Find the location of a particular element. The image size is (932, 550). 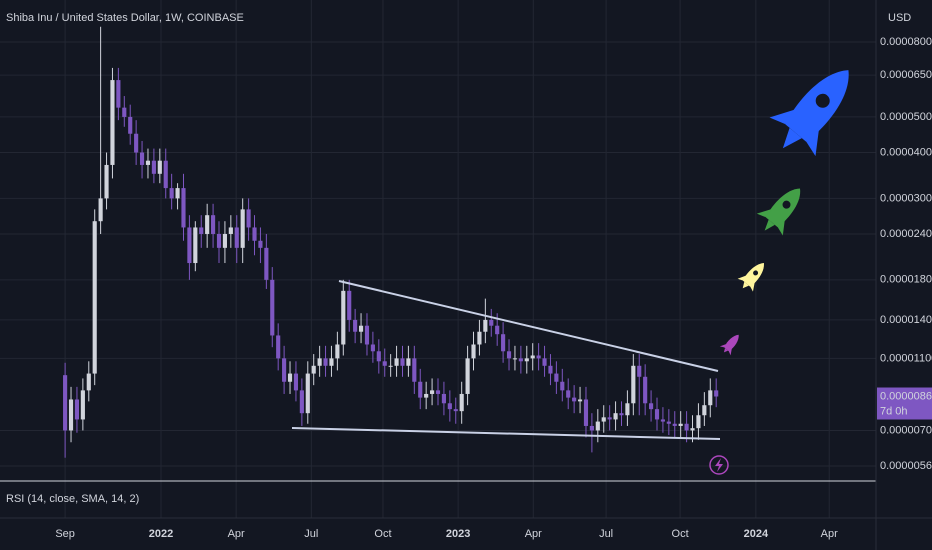

rocket-icon-medium is located at coordinates (778, 212).